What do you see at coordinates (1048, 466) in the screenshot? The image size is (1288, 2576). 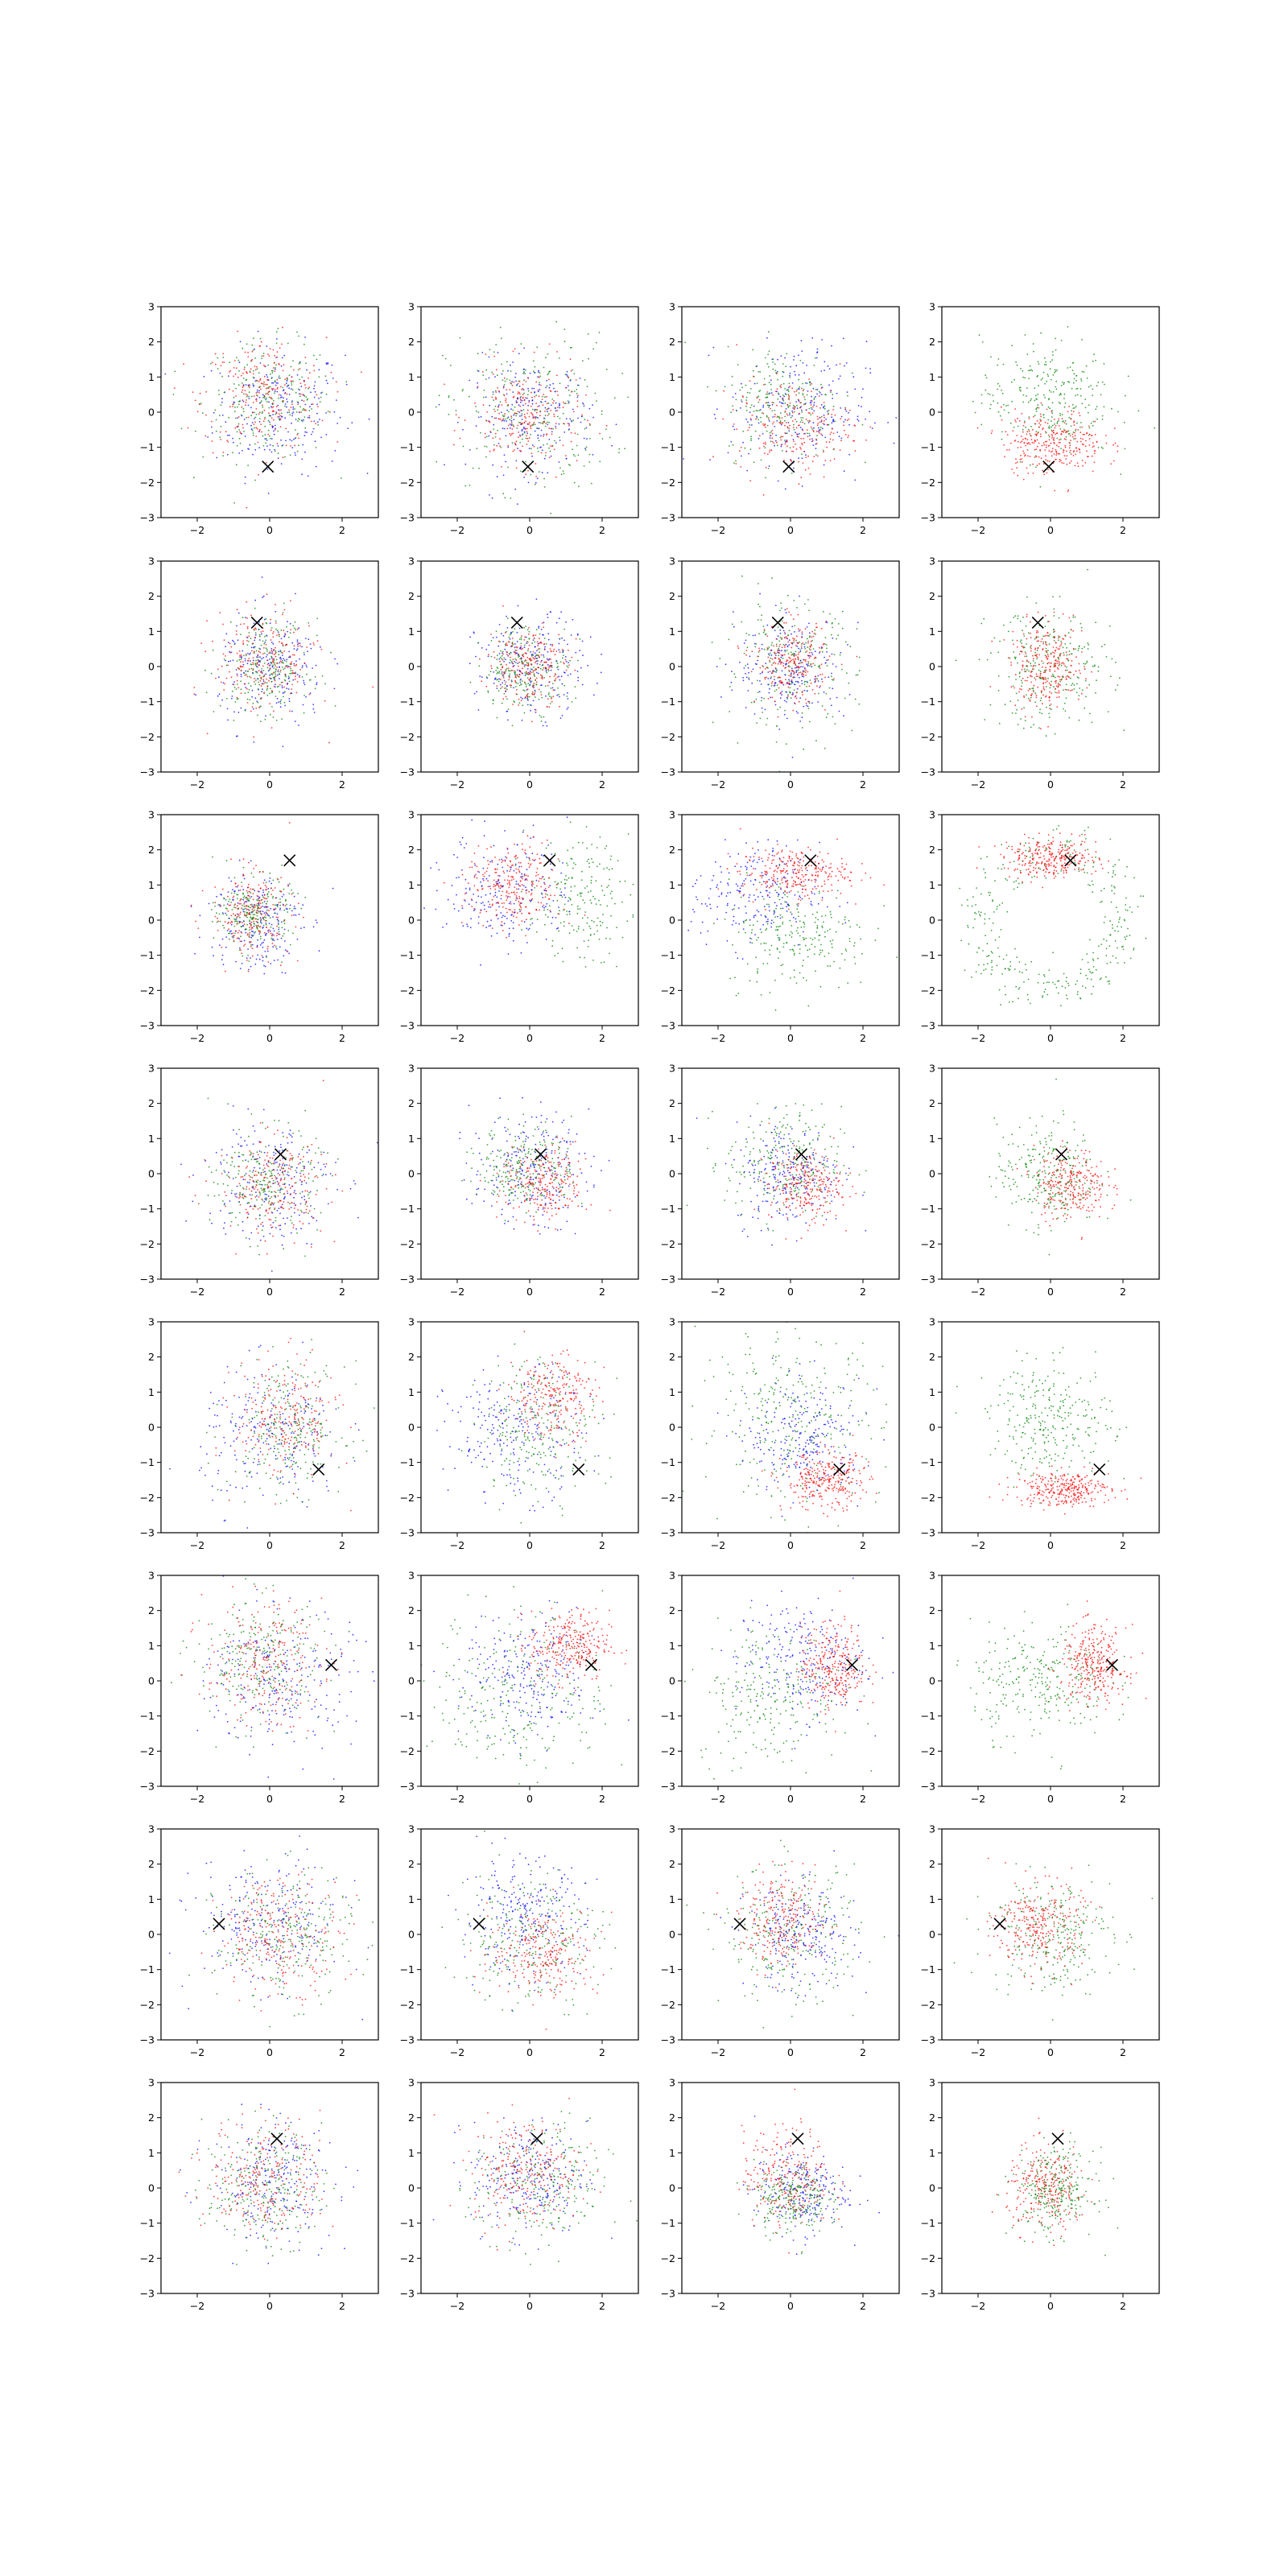 I see `x-marker` at bounding box center [1048, 466].